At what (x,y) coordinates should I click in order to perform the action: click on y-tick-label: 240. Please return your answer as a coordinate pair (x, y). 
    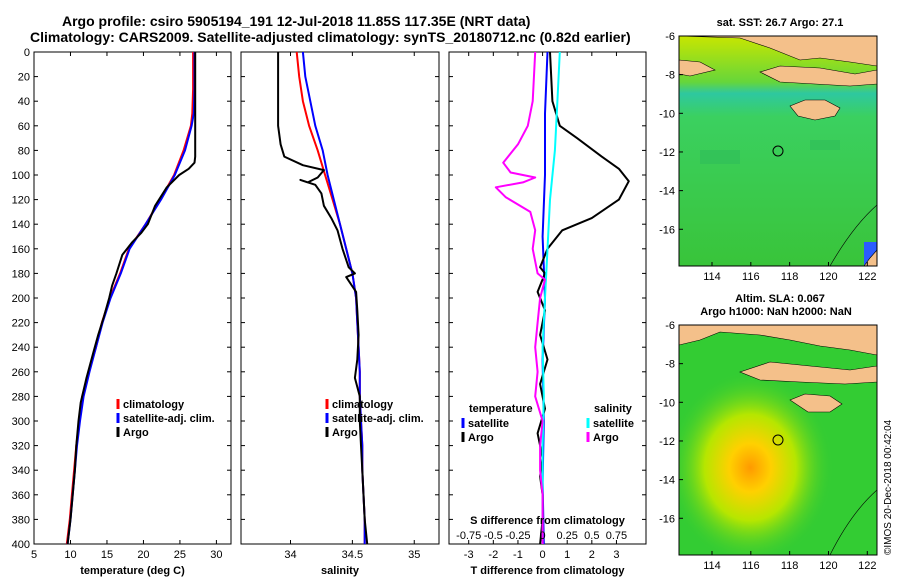
    Looking at the image, I should click on (21, 348).